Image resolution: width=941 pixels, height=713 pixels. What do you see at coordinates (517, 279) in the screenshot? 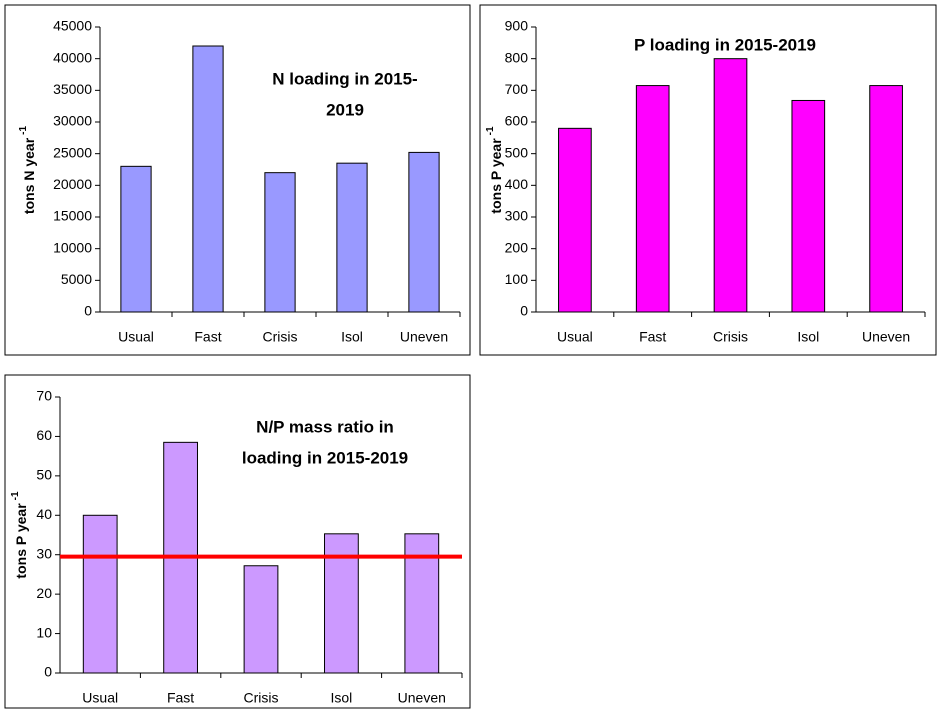
I see `y-tick-label: 100` at bounding box center [517, 279].